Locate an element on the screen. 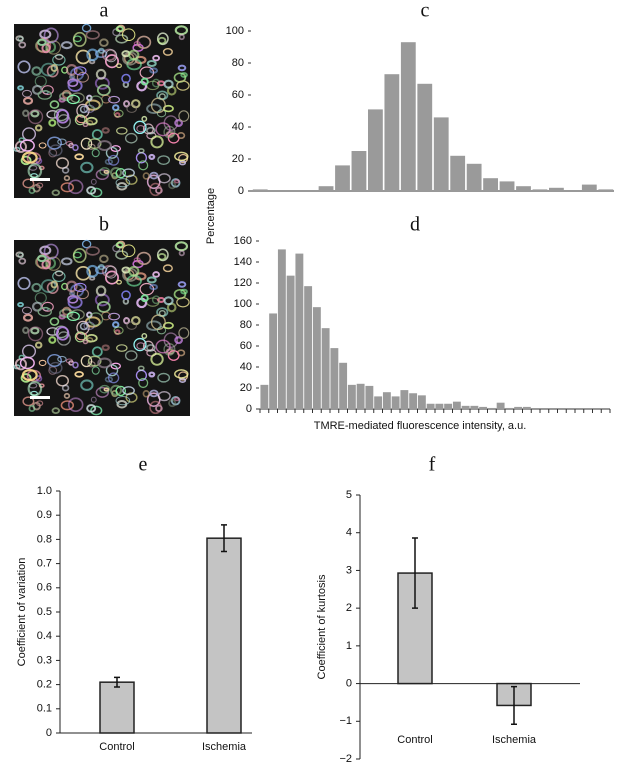 The height and width of the screenshot is (767, 620). x-tick-label: Ischemia is located at coordinates (224, 747).